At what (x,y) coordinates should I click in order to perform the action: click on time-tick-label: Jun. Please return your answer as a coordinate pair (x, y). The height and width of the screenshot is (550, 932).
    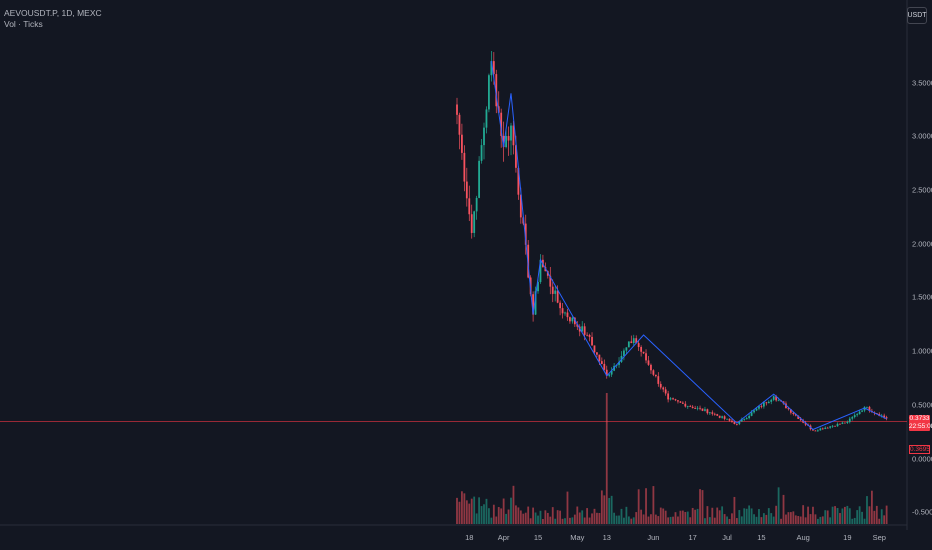
    Looking at the image, I should click on (653, 537).